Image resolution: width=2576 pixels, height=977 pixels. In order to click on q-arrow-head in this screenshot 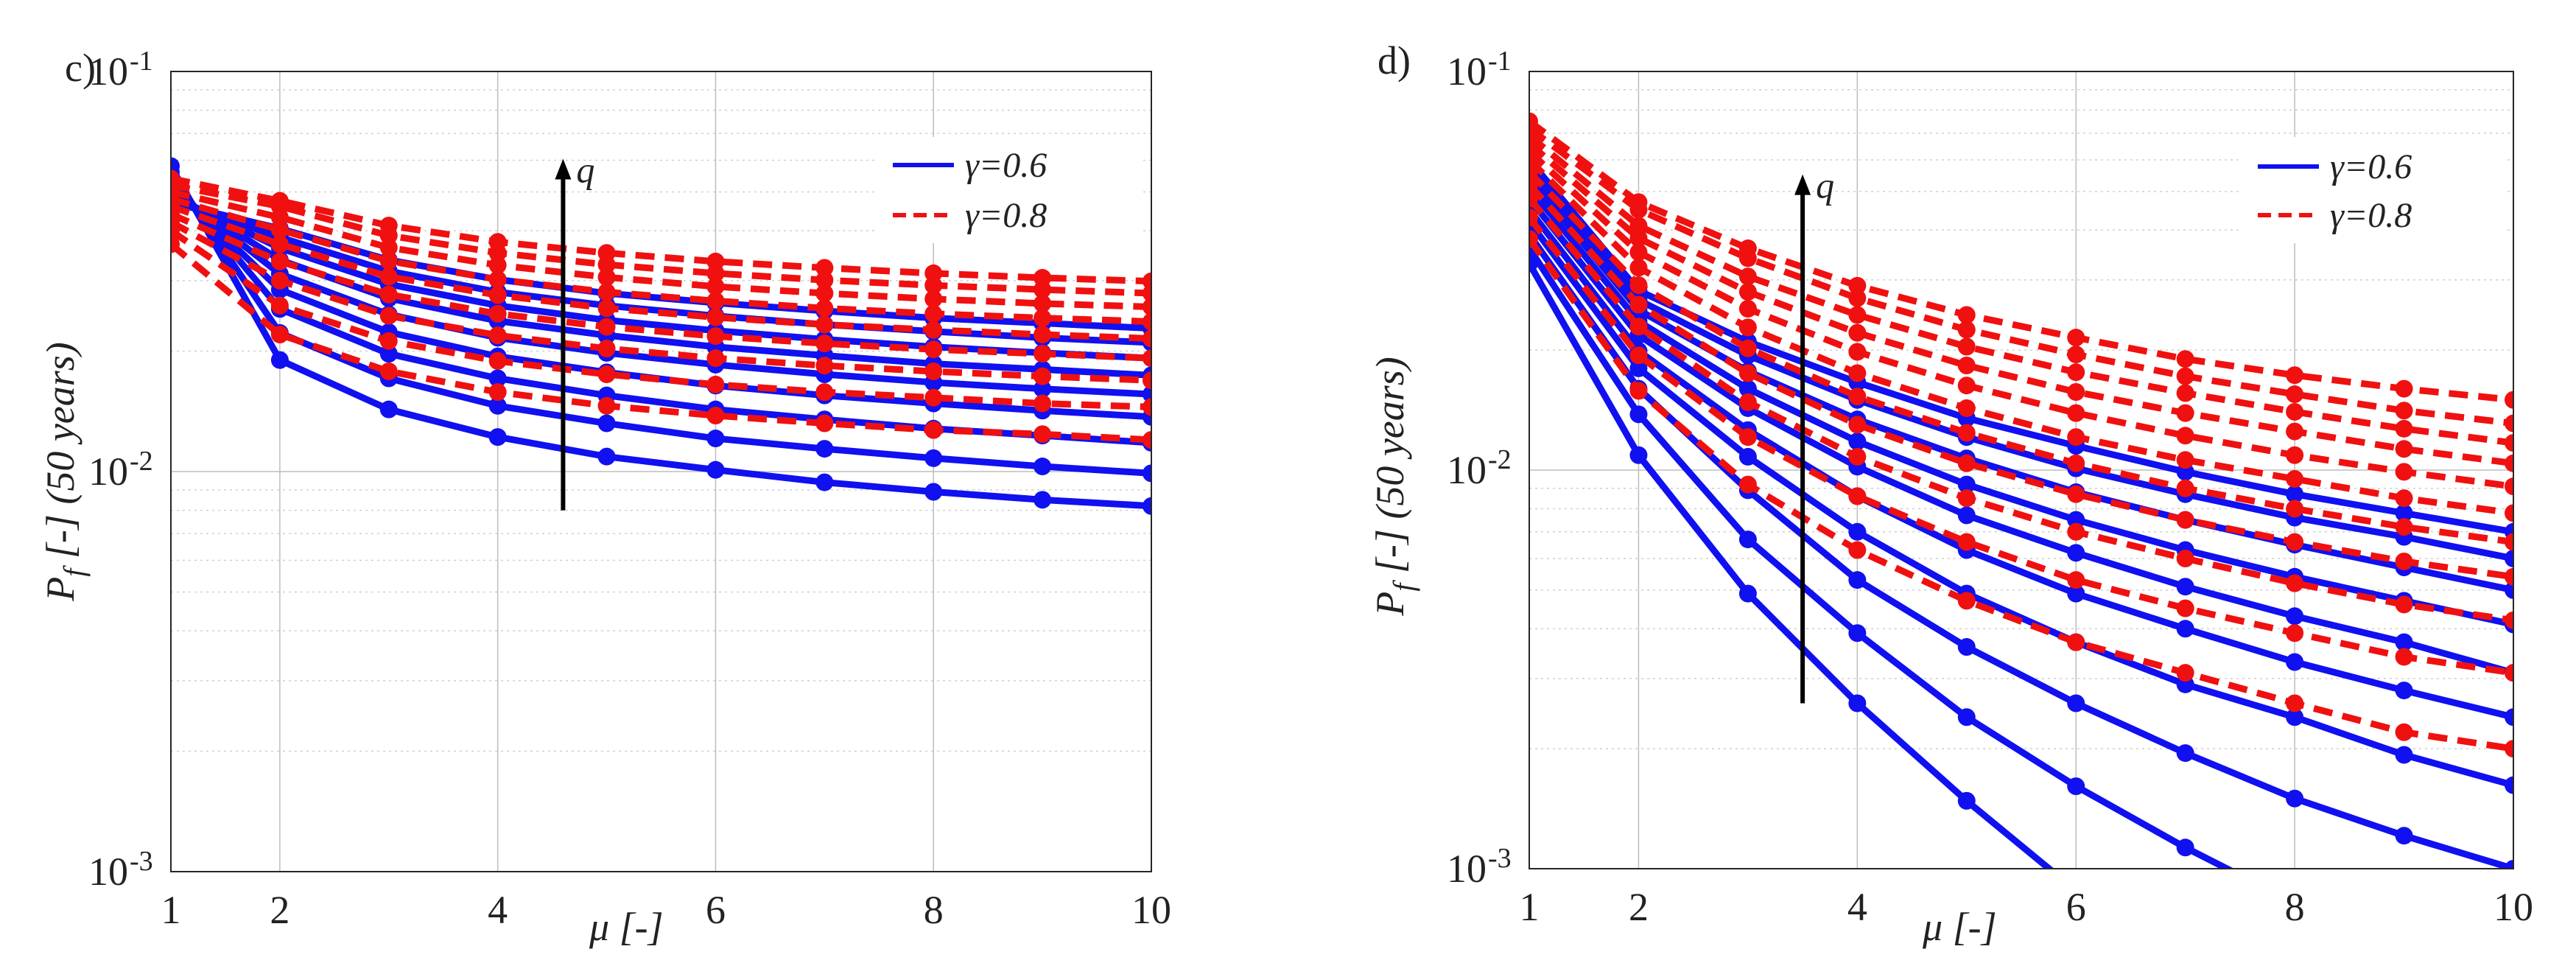, I will do `click(563, 169)`.